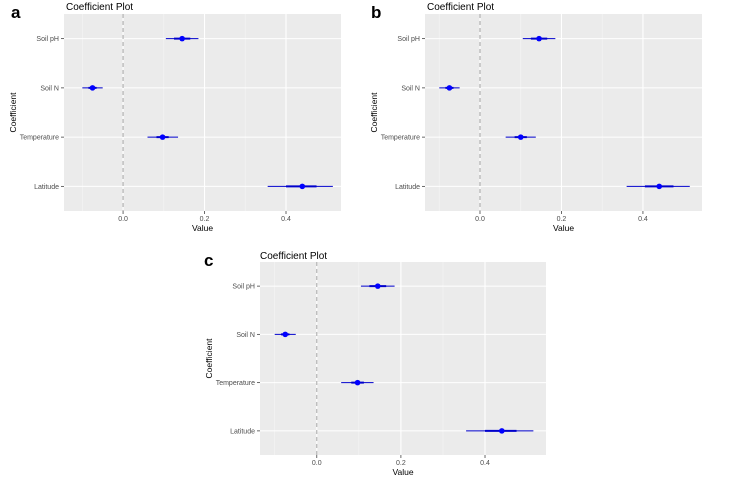  I want to click on panel-letter: b, so click(376, 12).